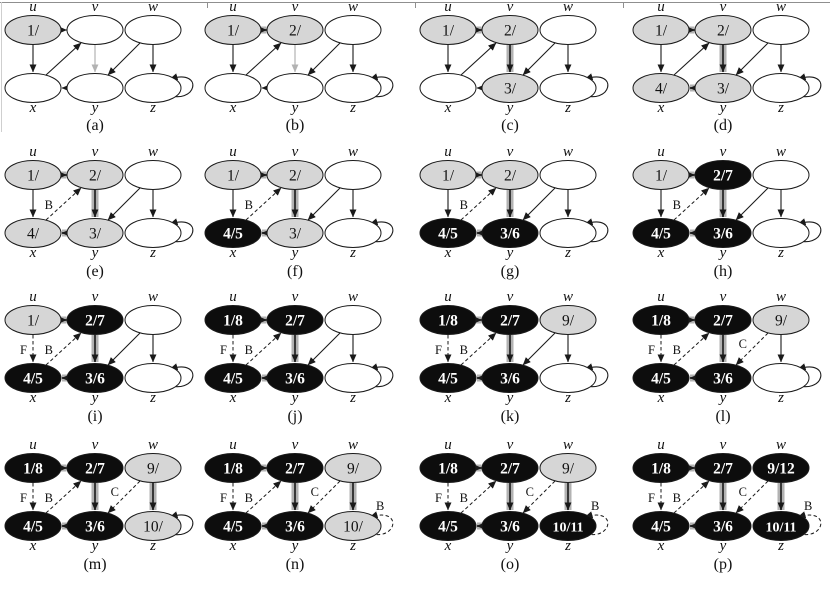 This screenshot has width=830, height=590. What do you see at coordinates (33, 176) in the screenshot?
I see `node-times-u: 1/` at bounding box center [33, 176].